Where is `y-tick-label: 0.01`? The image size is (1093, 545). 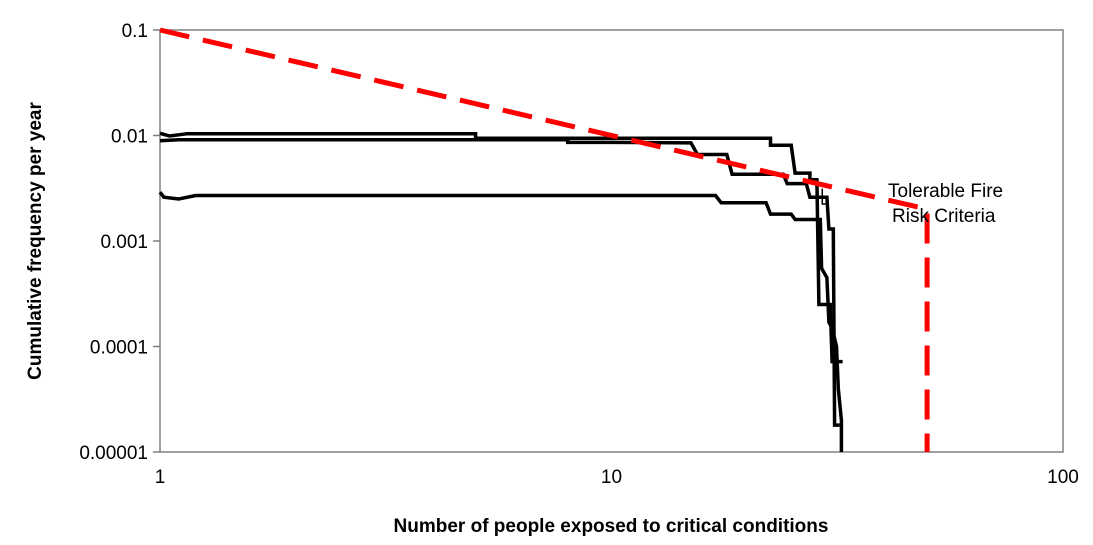 y-tick-label: 0.01 is located at coordinates (129, 137).